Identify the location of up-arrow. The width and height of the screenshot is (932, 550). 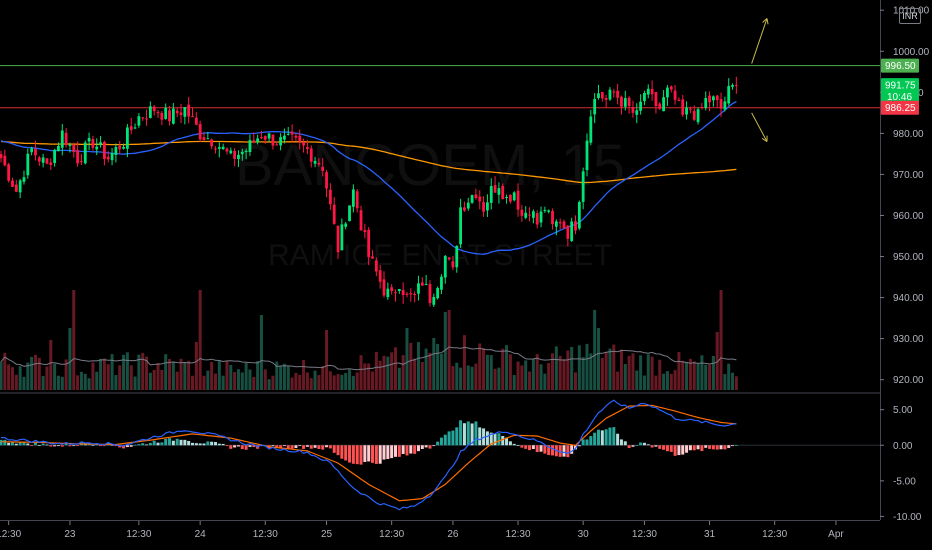
(760, 41).